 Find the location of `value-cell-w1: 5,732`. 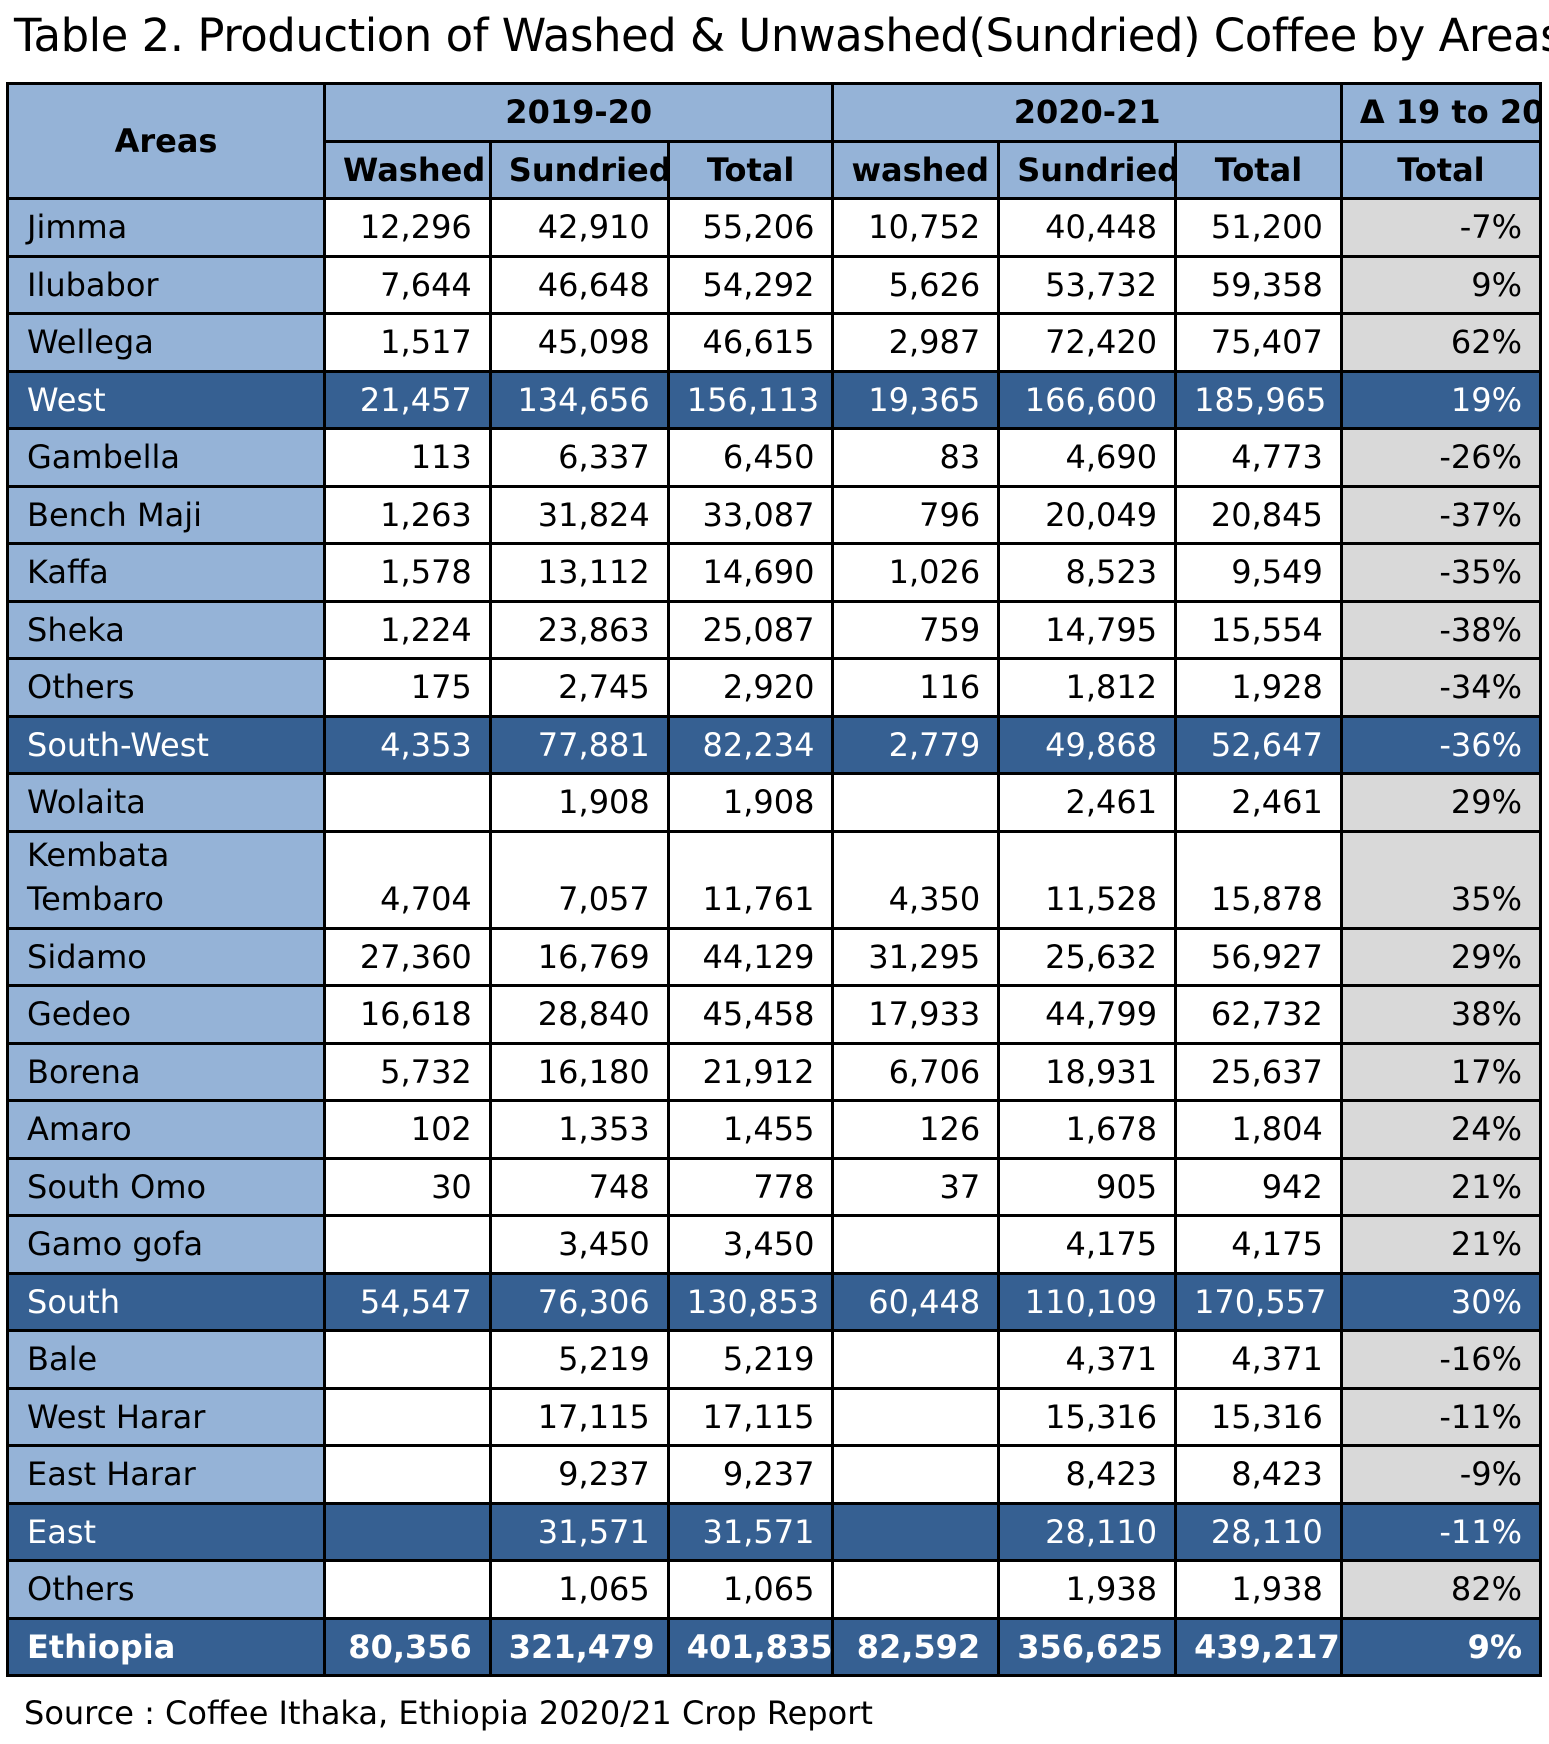

value-cell-w1: 5,732 is located at coordinates (407, 1071).